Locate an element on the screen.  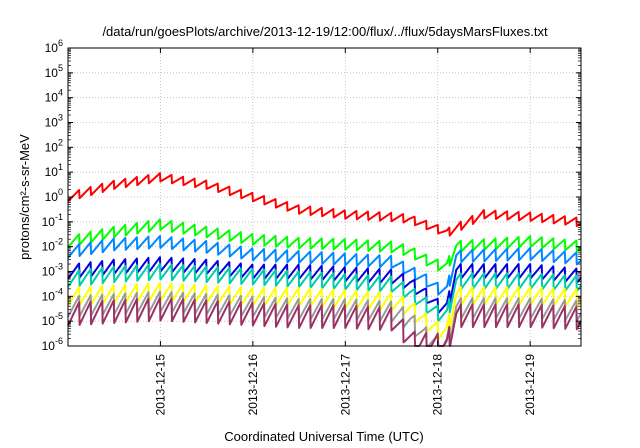
y-tick-label-exp: -4 is located at coordinates (59, 291).